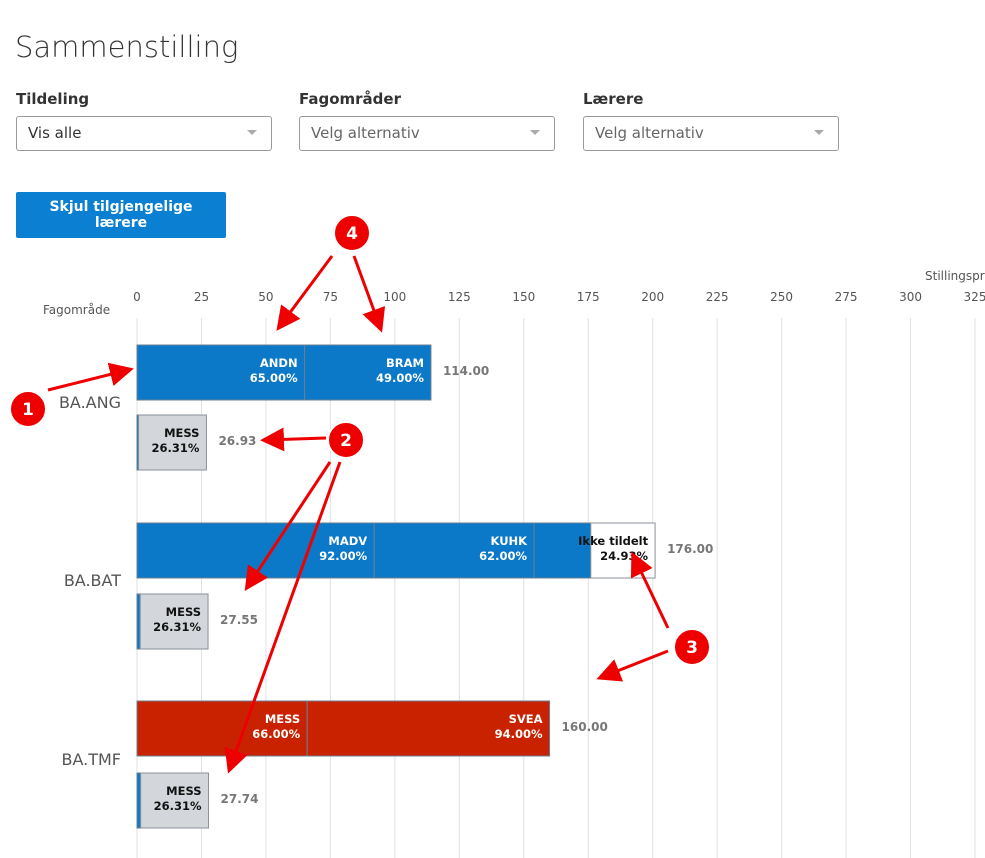  What do you see at coordinates (405, 363) in the screenshot?
I see `segment-name: BRAM` at bounding box center [405, 363].